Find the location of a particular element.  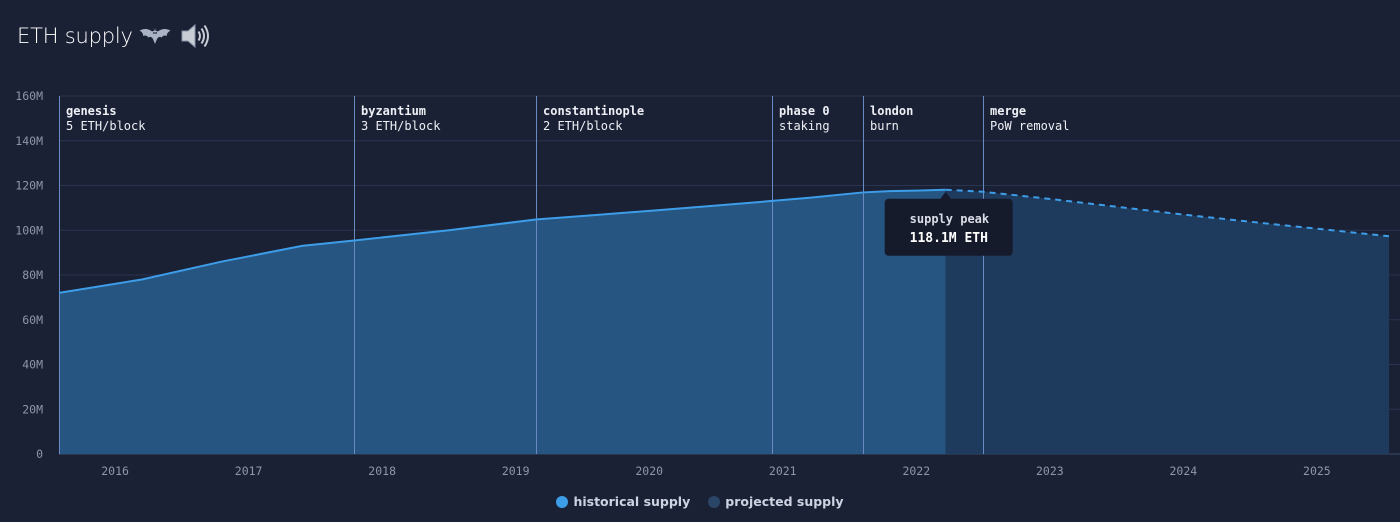

x-tick-label: 2021 is located at coordinates (783, 471).